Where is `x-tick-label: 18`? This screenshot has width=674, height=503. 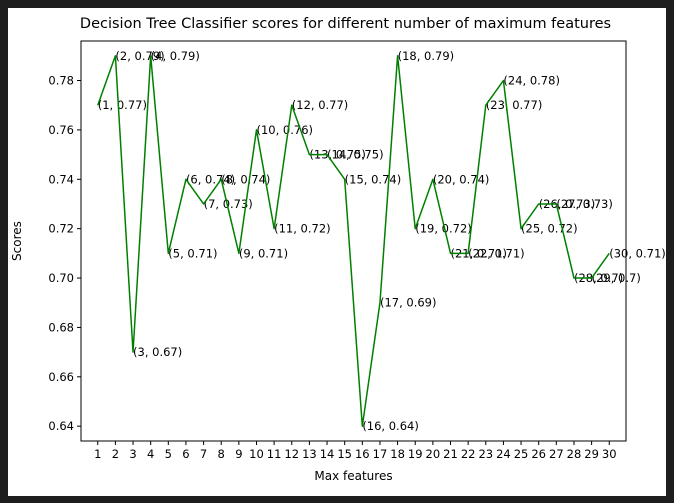 x-tick-label: 18 is located at coordinates (397, 454).